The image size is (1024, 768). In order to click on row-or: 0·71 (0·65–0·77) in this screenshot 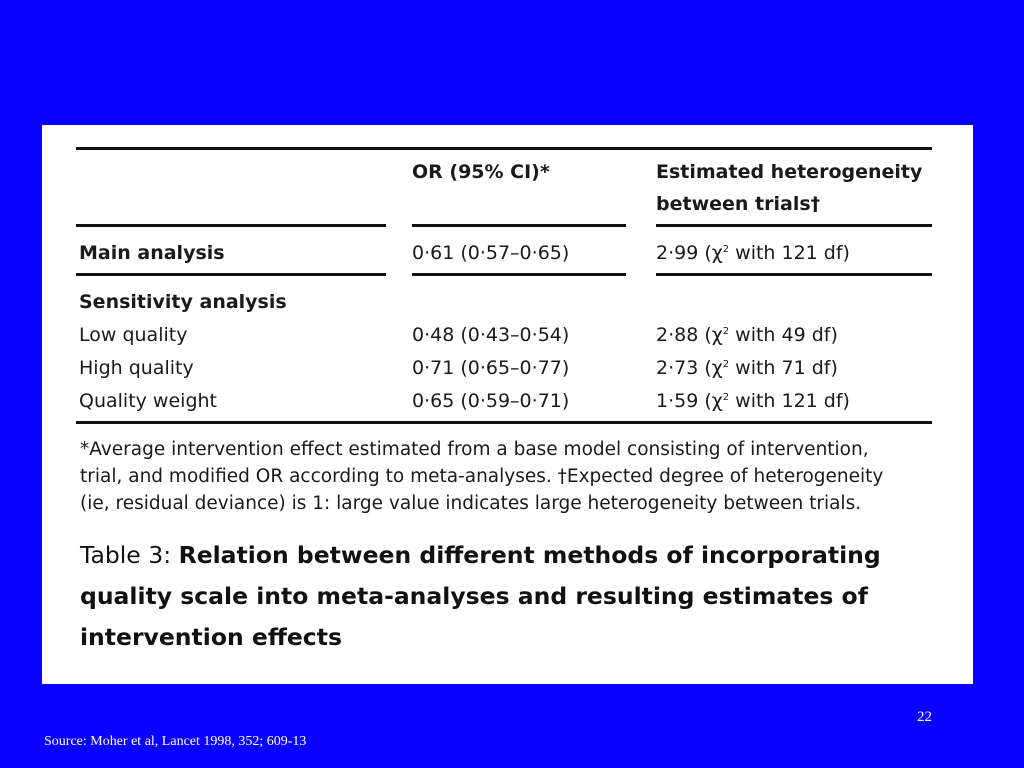, I will do `click(491, 368)`.